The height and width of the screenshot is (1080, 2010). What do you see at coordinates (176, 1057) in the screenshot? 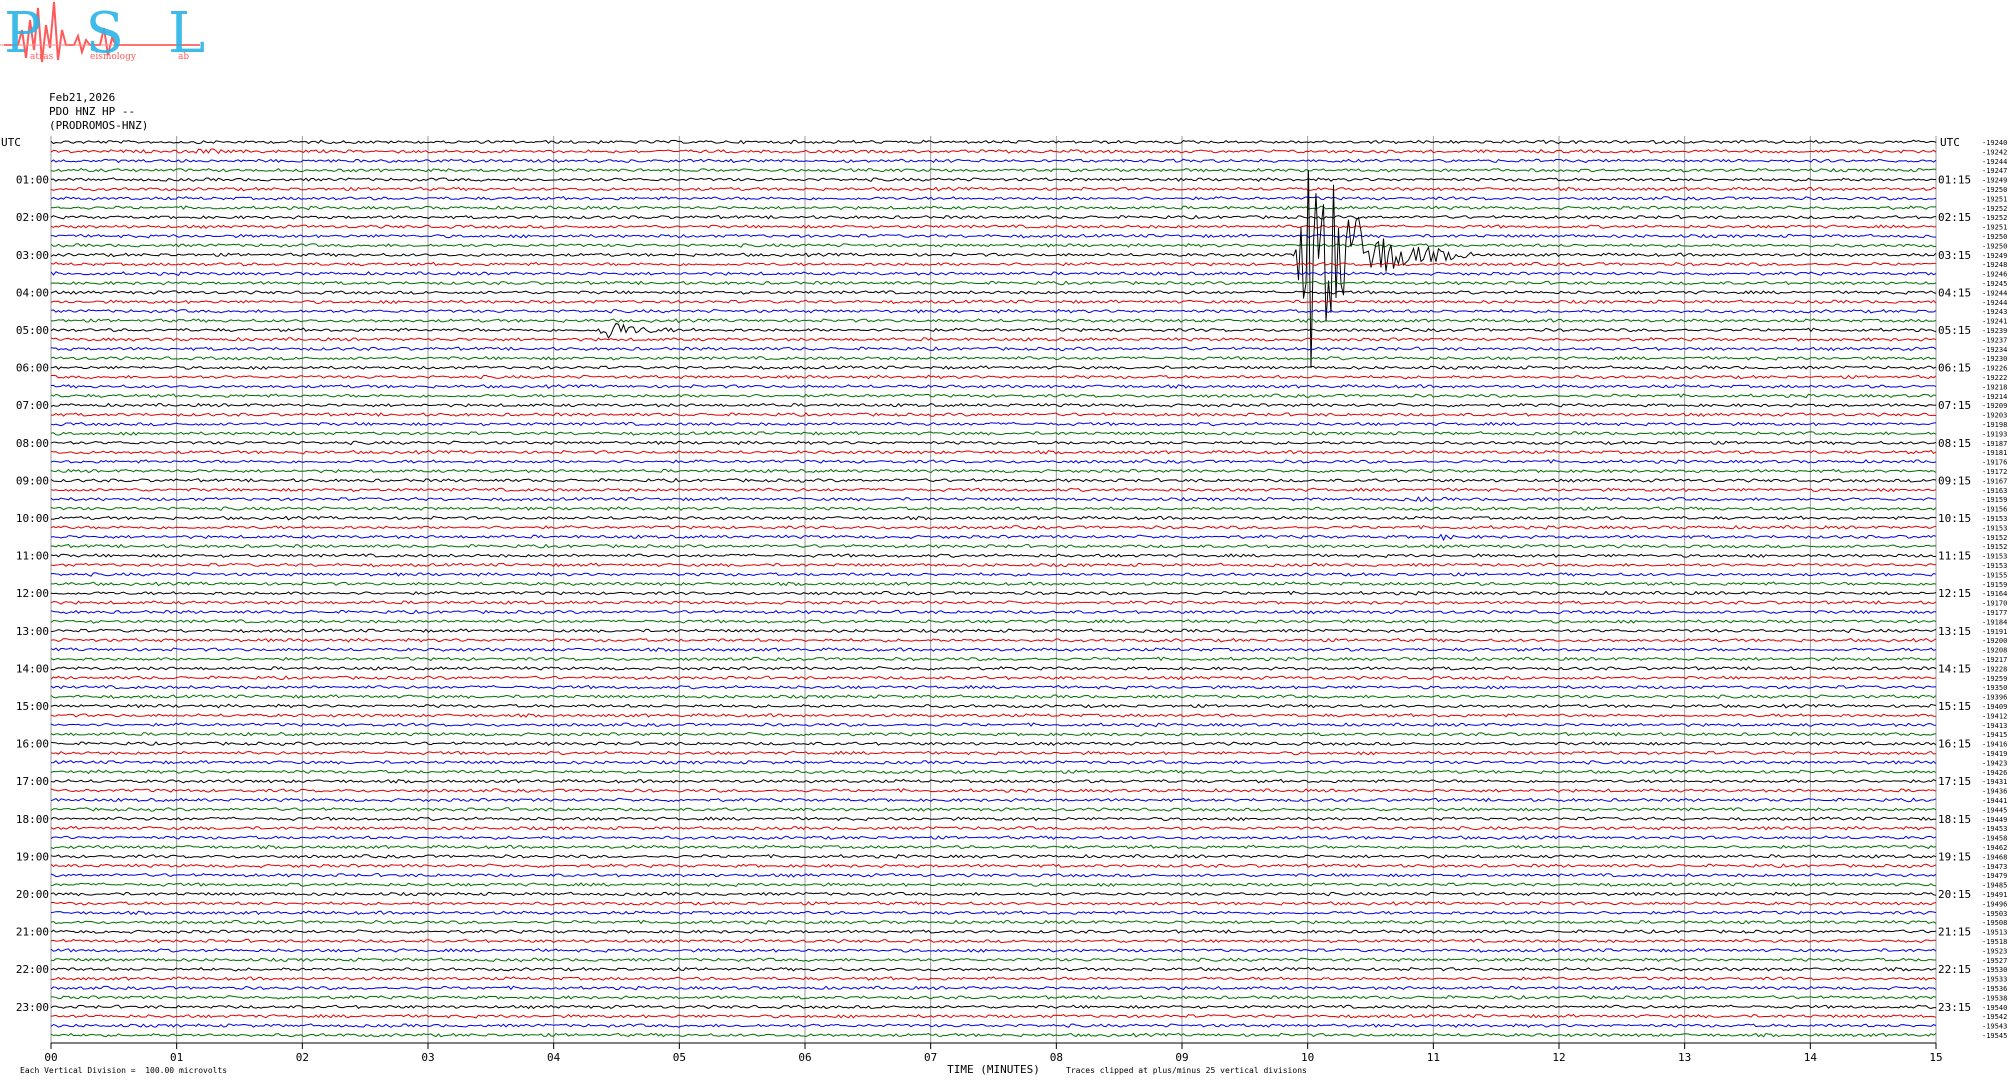
I see `x-tick-label: 01` at bounding box center [176, 1057].